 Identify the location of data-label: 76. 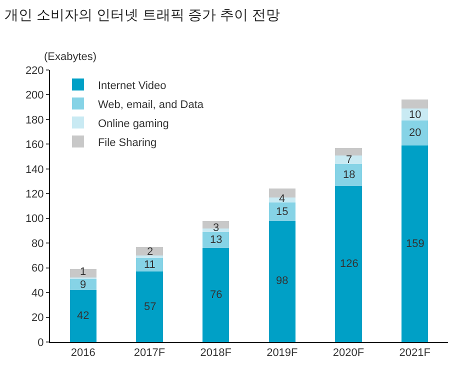
(216, 295).